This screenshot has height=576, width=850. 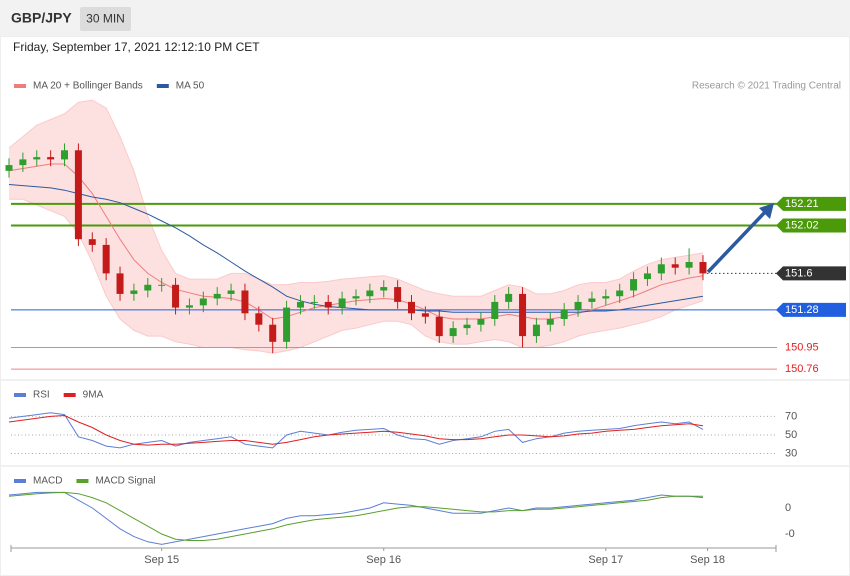 What do you see at coordinates (799, 273) in the screenshot?
I see `level-label: 151.6` at bounding box center [799, 273].